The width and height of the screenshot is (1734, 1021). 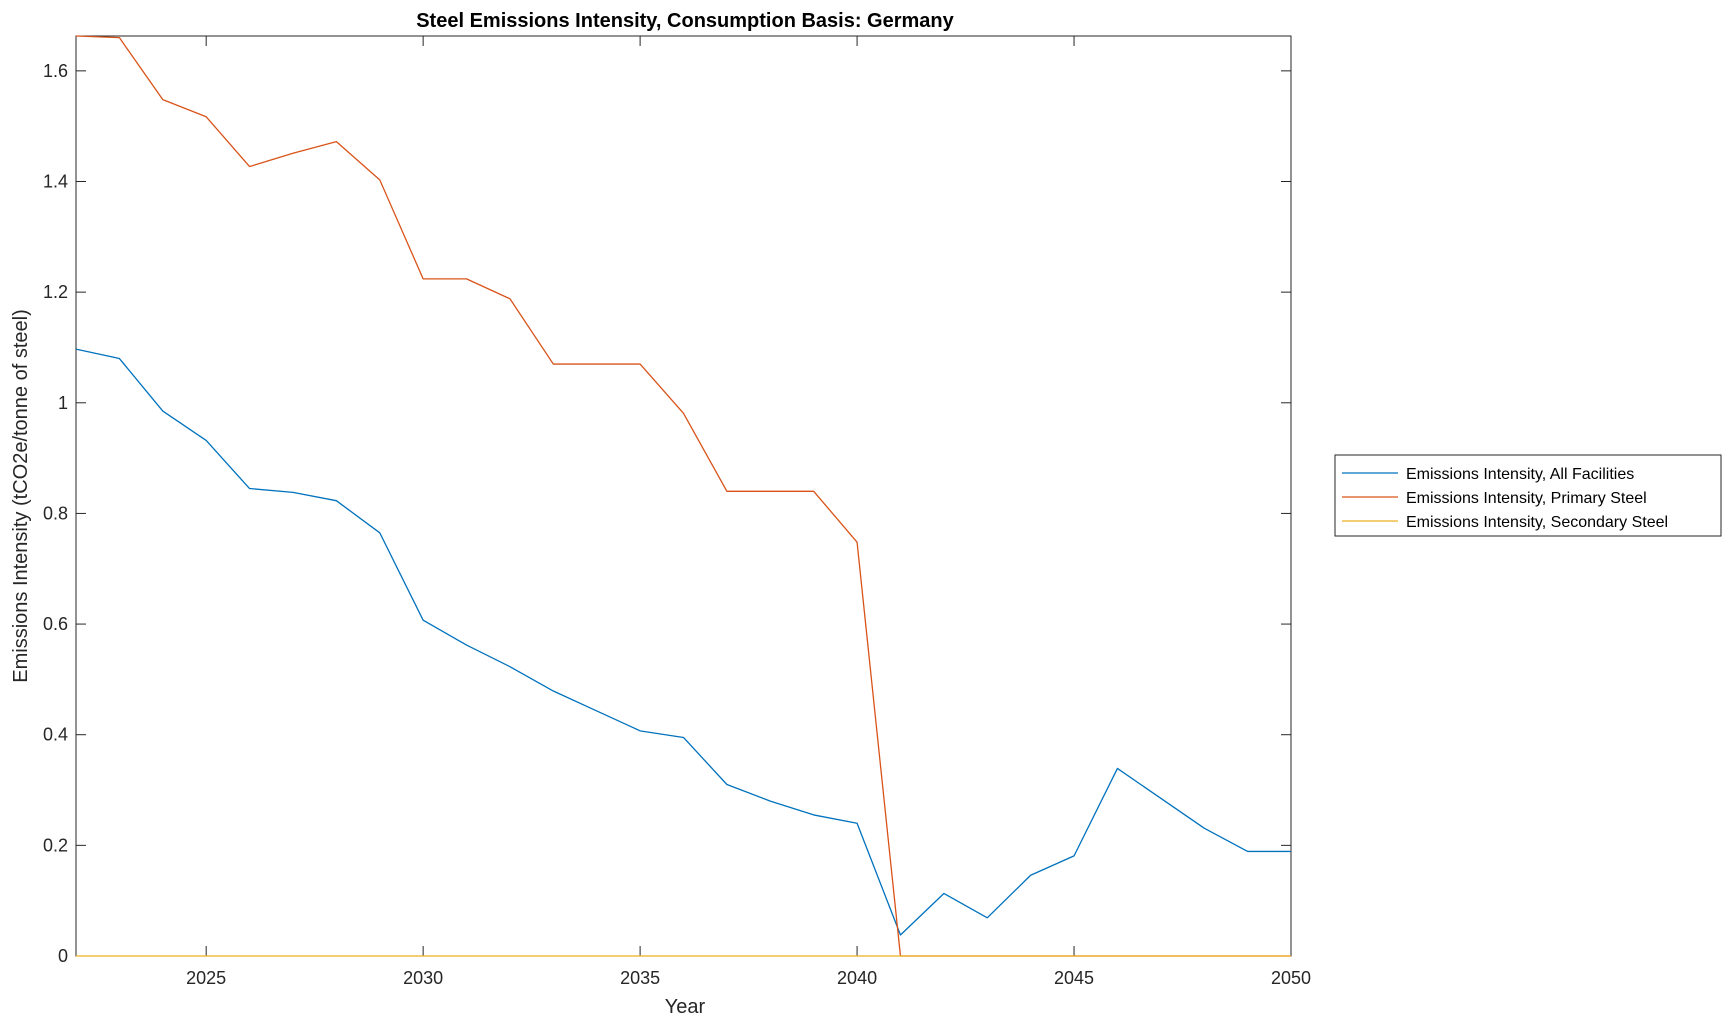 I want to click on y-tick-label: 1, so click(x=63, y=403).